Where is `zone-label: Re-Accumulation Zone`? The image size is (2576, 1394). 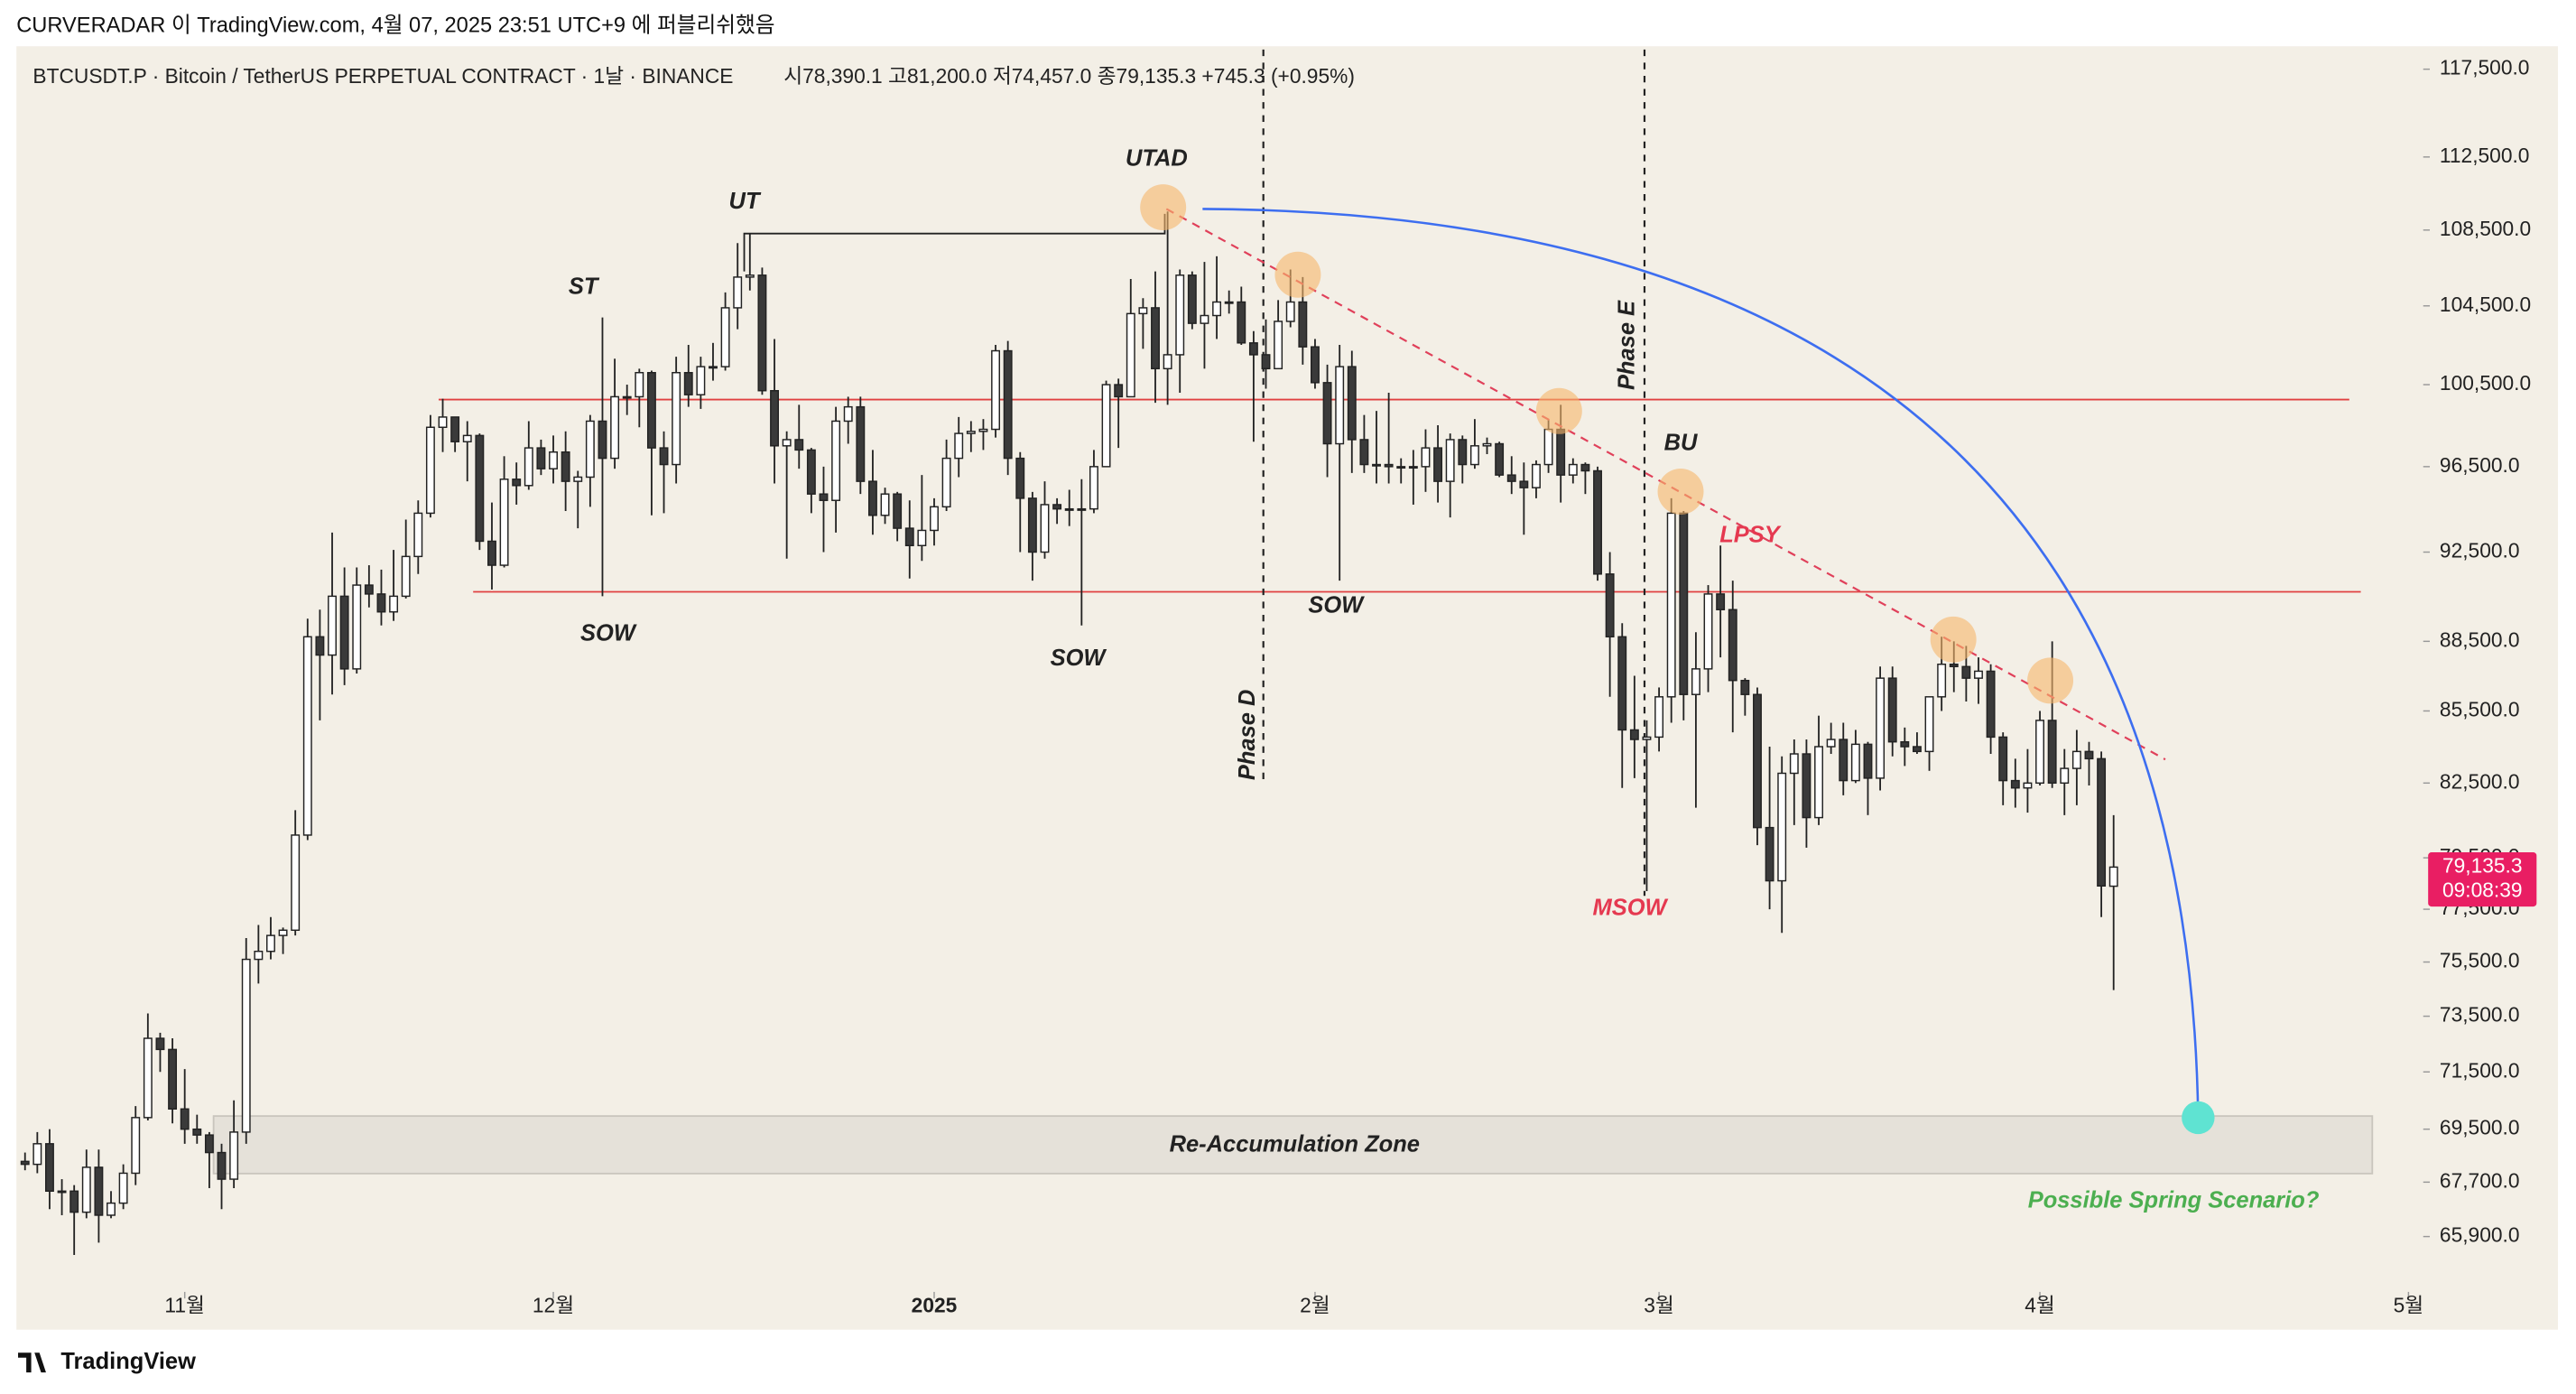
zone-label: Re-Accumulation Zone is located at coordinates (1295, 1144).